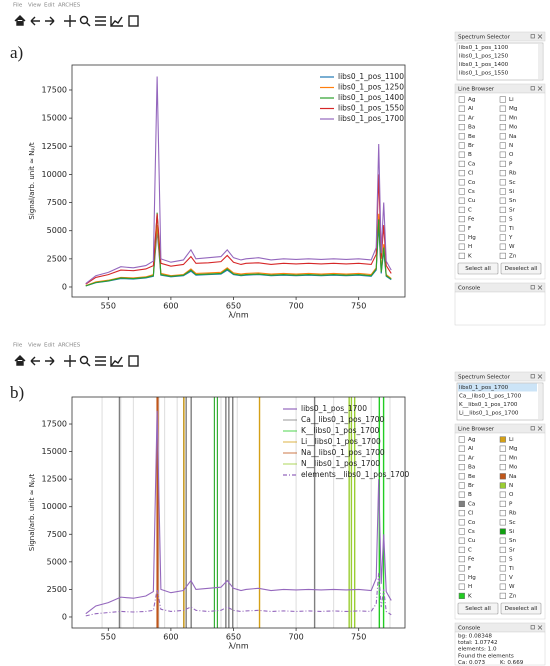  Describe the element at coordinates (471, 192) in the screenshot. I see `element-label: Cs` at that location.